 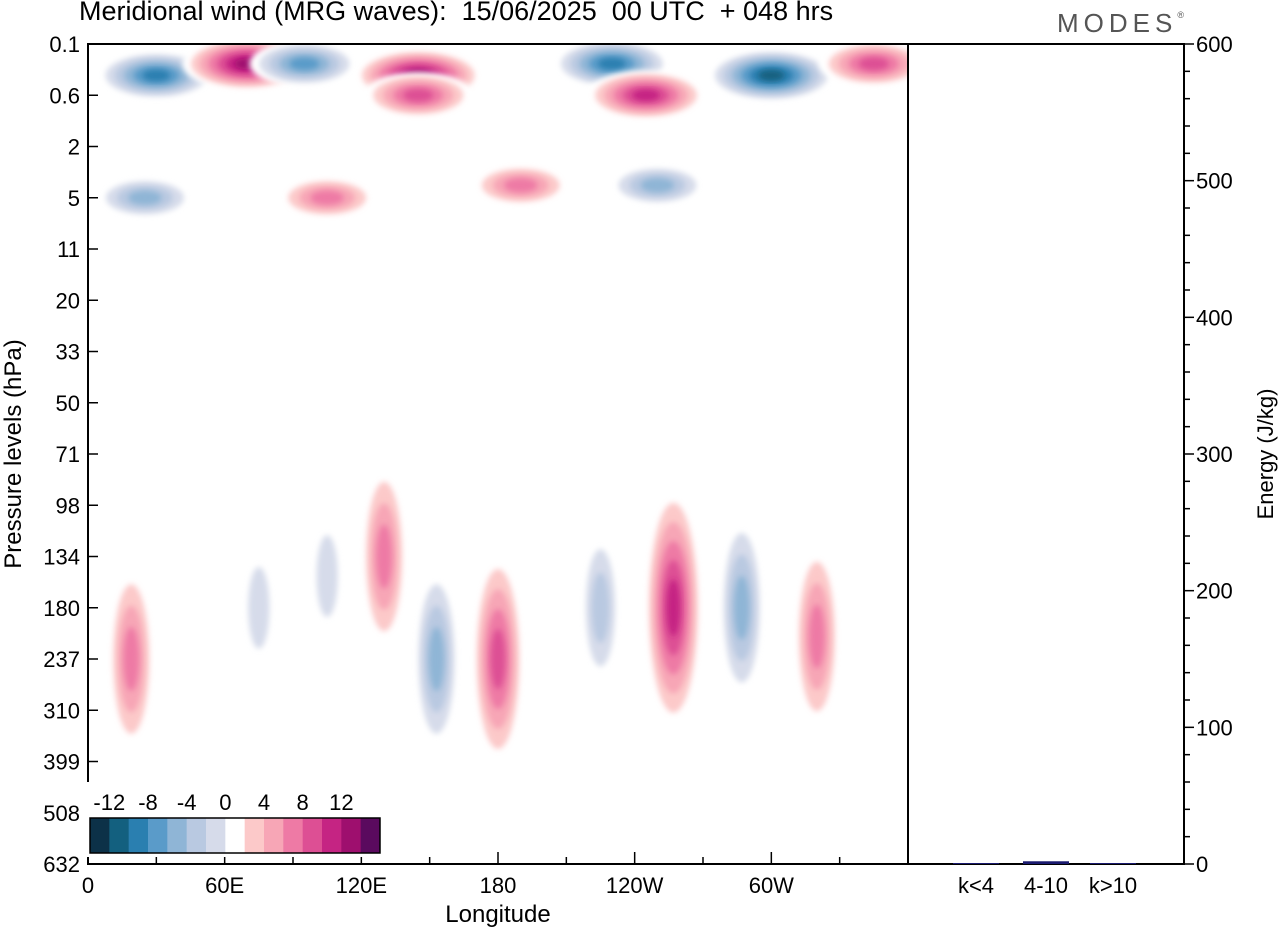 I want to click on y-tick-label: 134, so click(x=61, y=557).